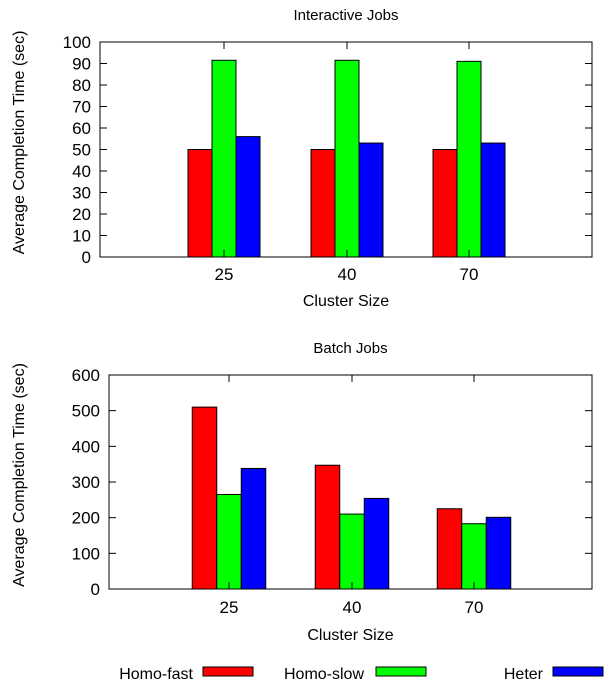 This screenshot has height=685, width=608. What do you see at coordinates (81, 85) in the screenshot?
I see `y-tick-label: 80` at bounding box center [81, 85].